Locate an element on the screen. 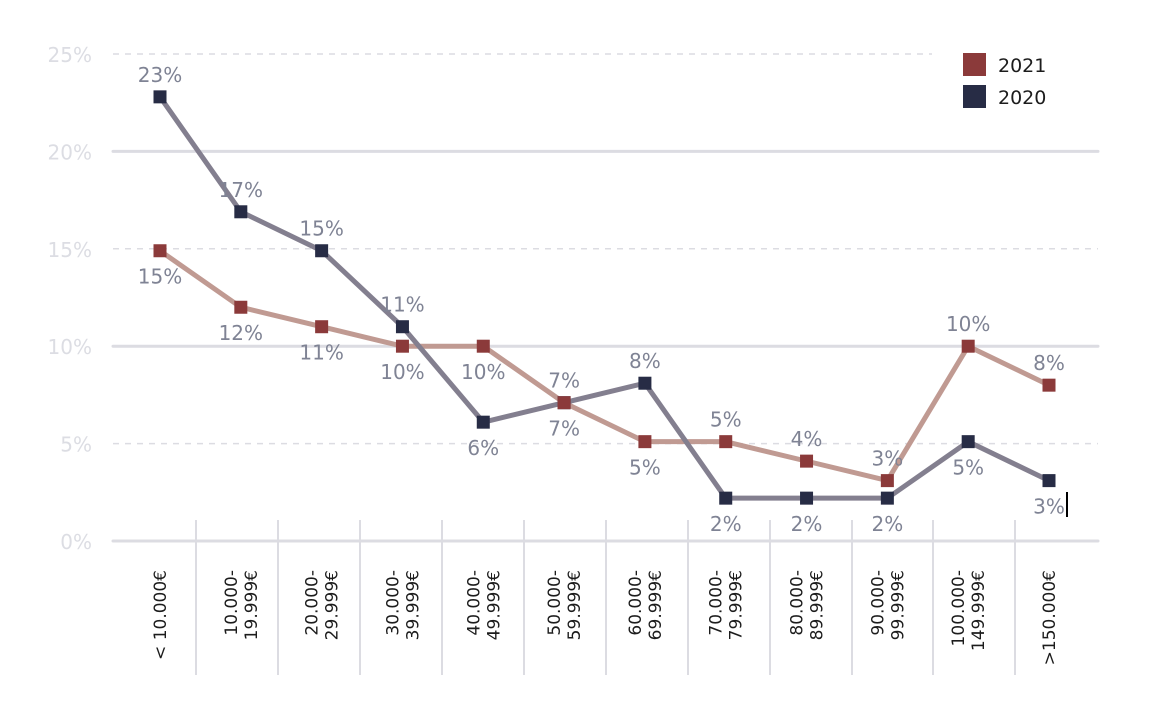 This screenshot has width=1162, height=718. x-tick-label-line: 80.000- is located at coordinates (798, 603).